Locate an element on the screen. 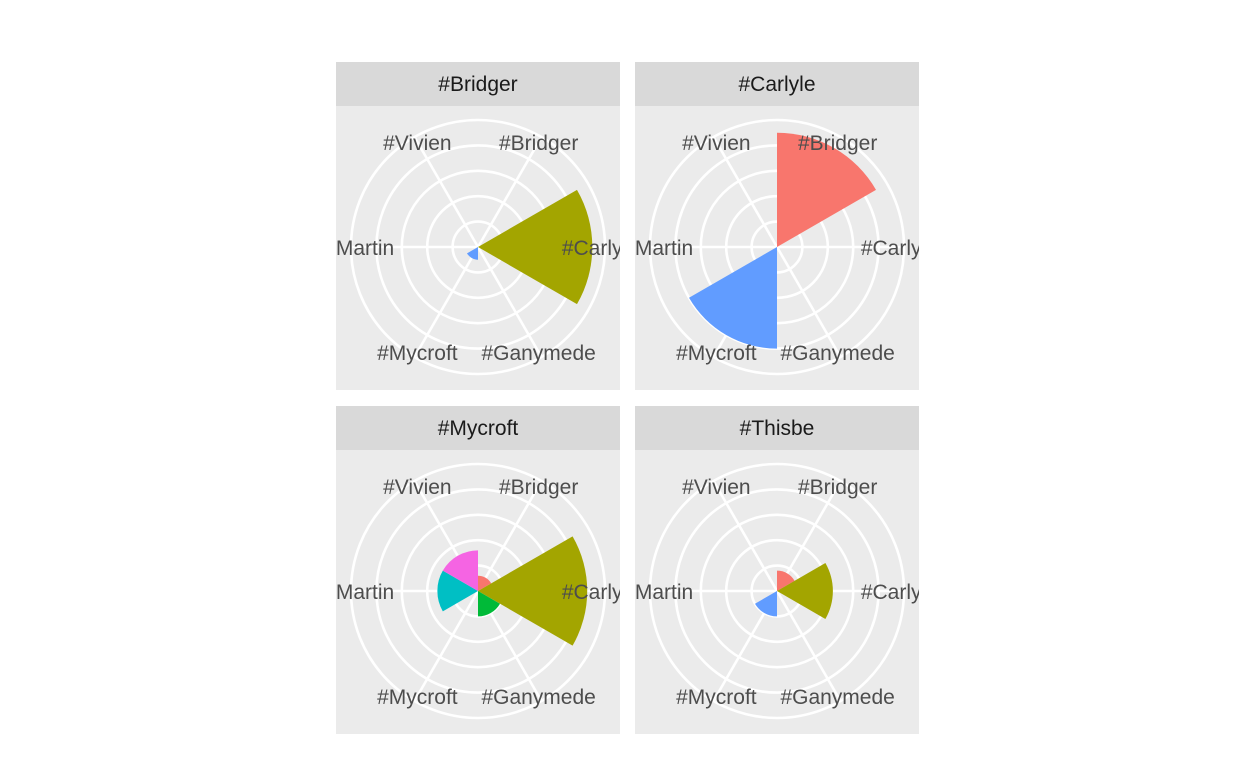 The height and width of the screenshot is (768, 1248). polar-grid is located at coordinates (777, 591).